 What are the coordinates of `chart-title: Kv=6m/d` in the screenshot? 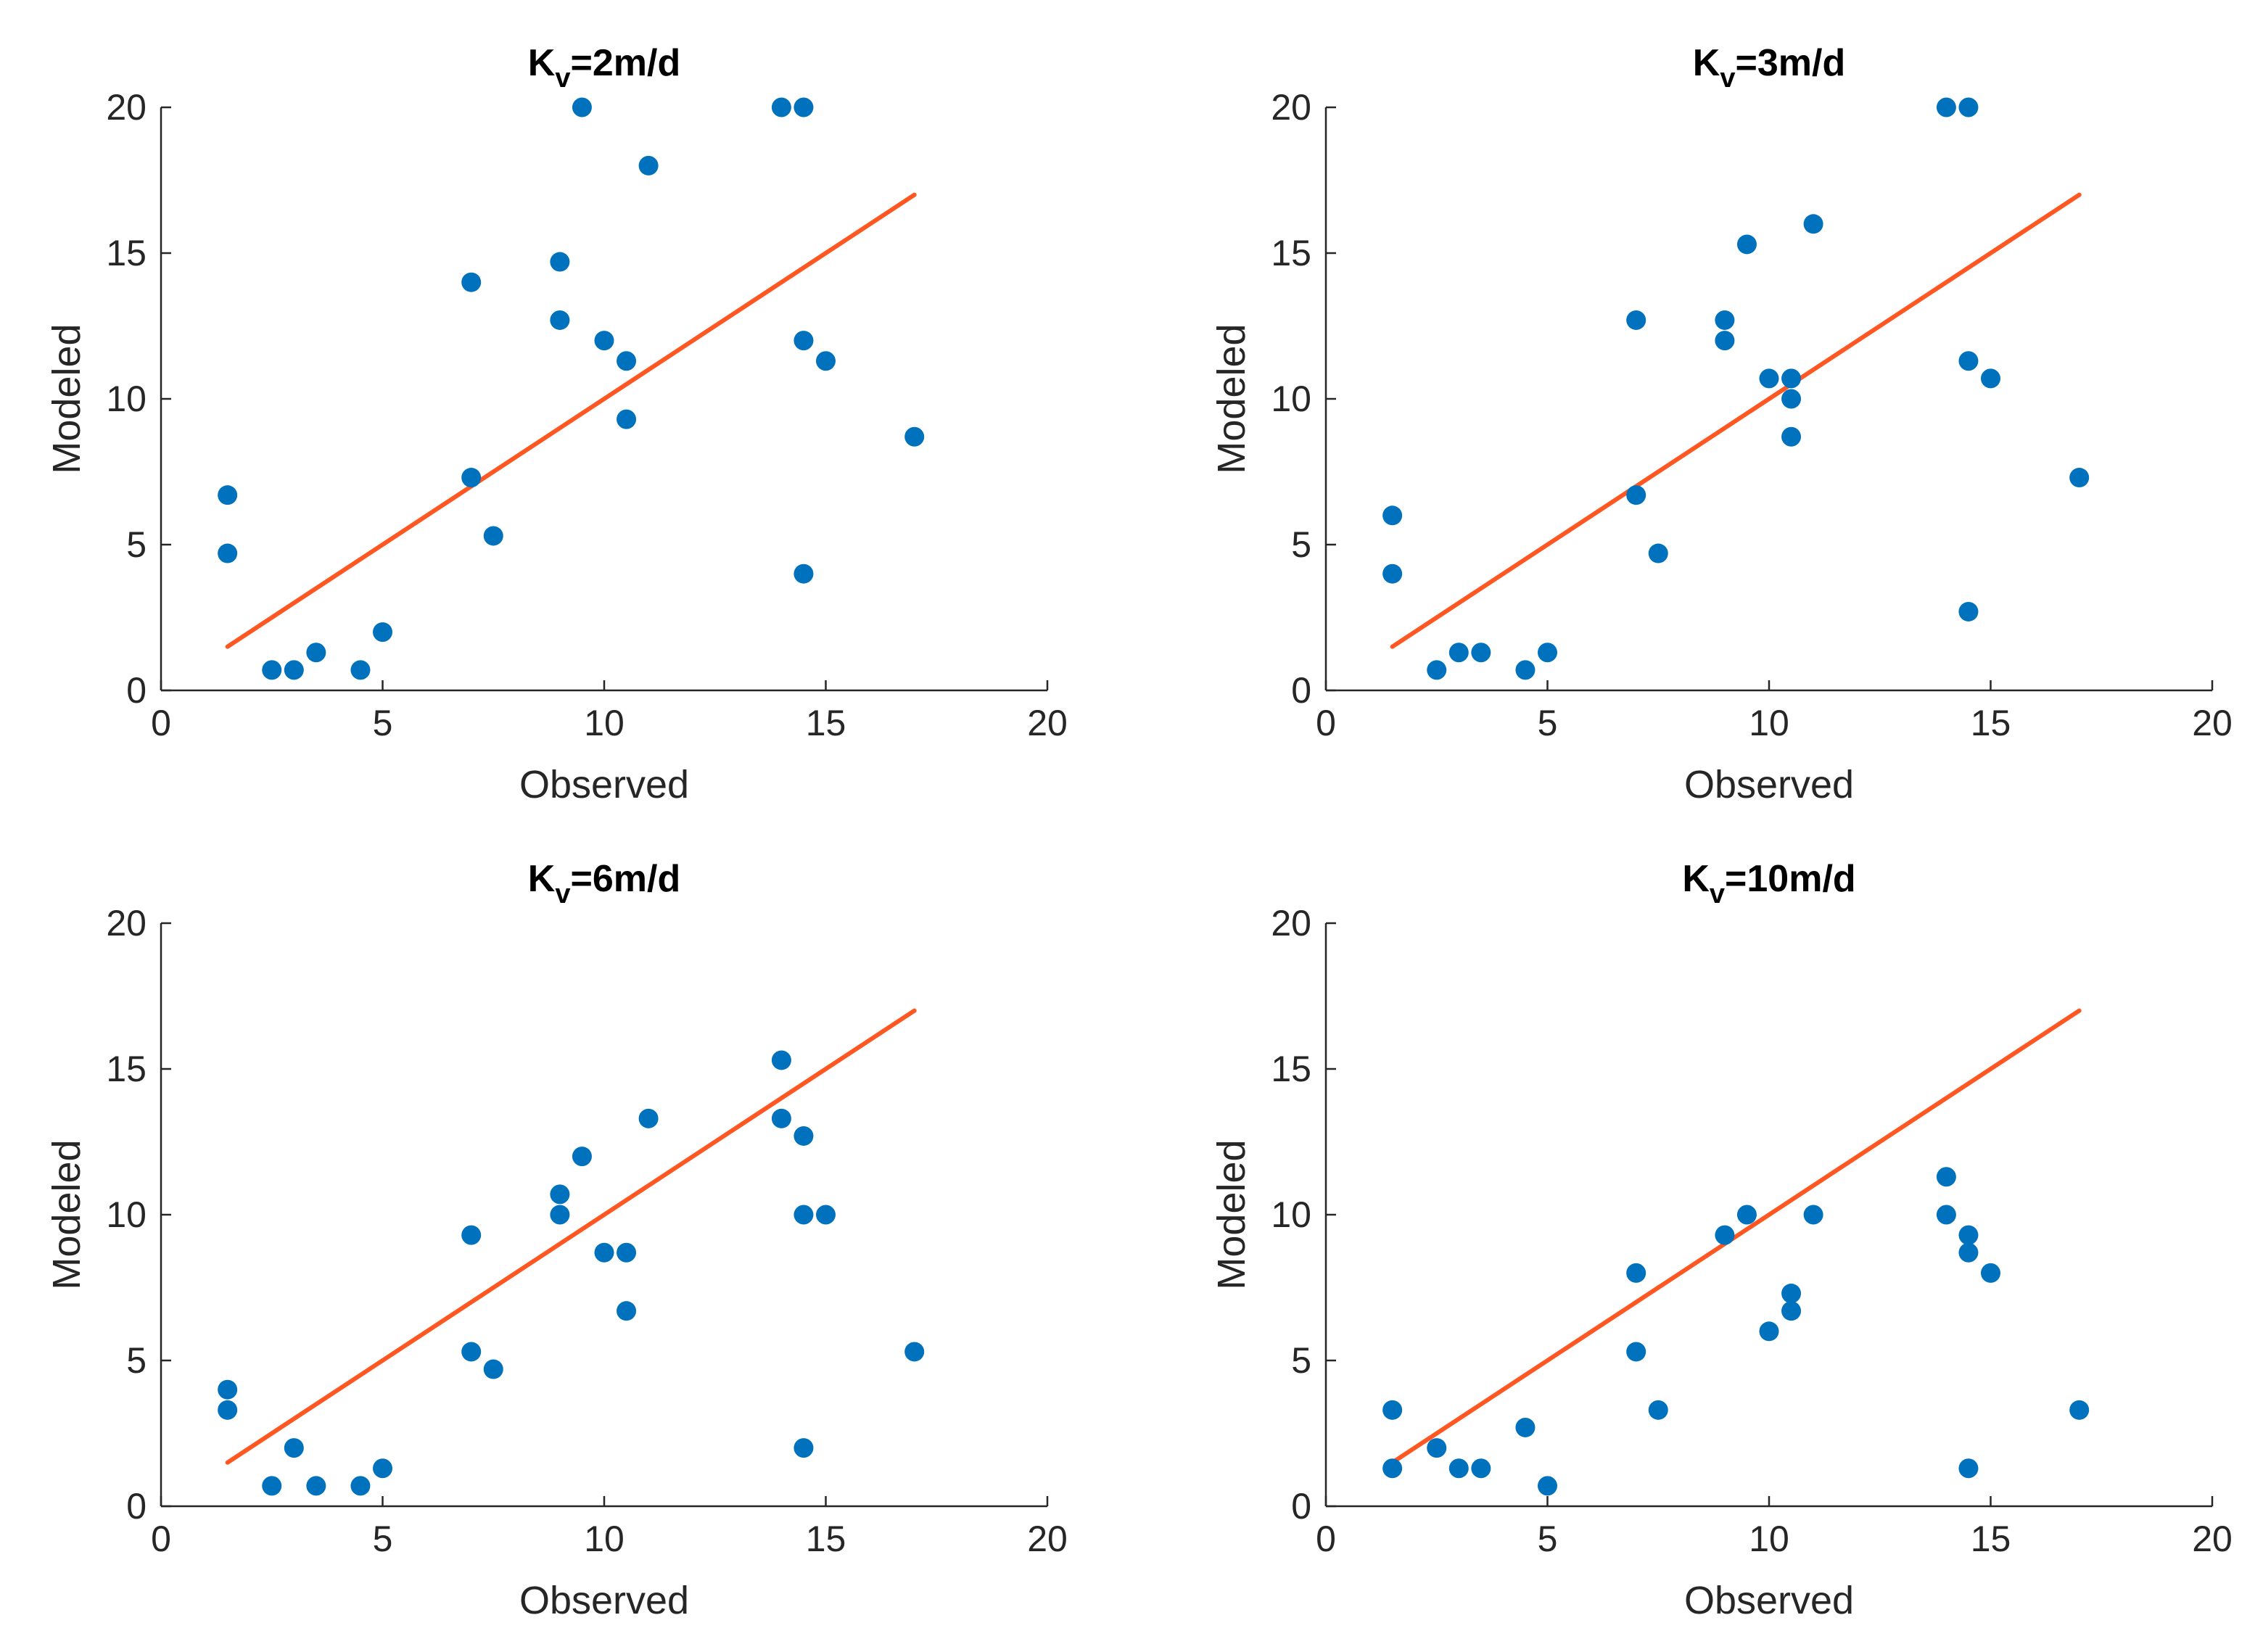 It's located at (604, 883).